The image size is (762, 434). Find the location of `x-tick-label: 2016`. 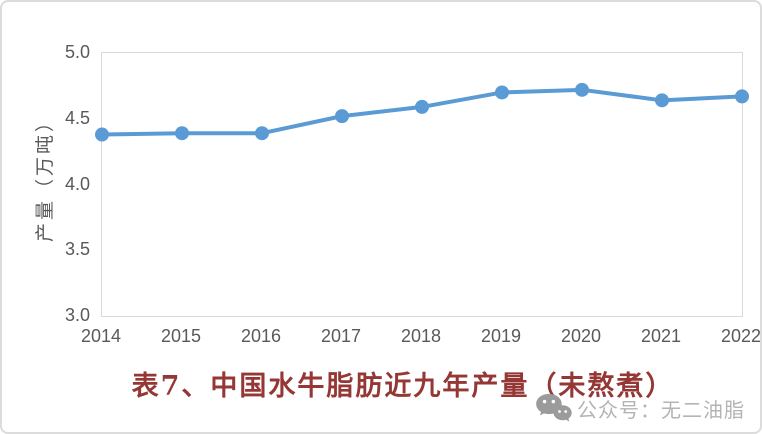

x-tick-label: 2016 is located at coordinates (261, 336).